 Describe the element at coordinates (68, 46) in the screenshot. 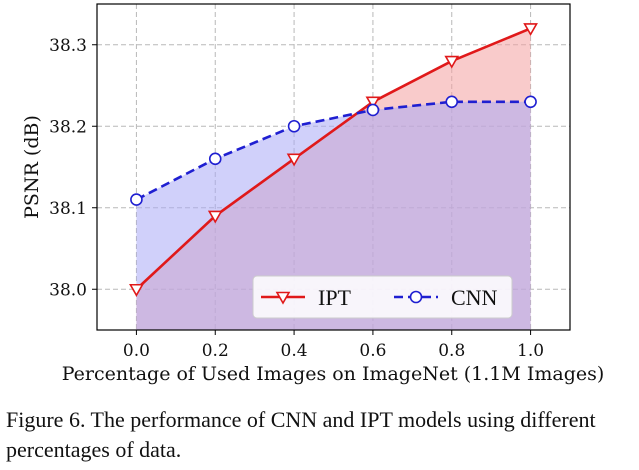

I see `y-tick-label: 38.3` at that location.